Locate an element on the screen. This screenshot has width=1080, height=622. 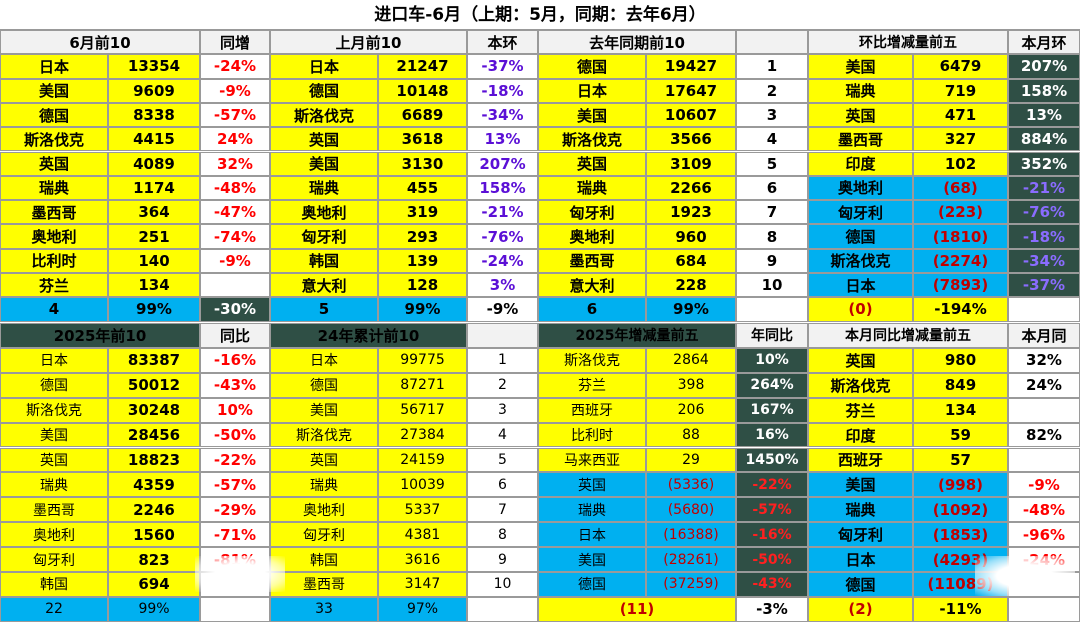
blur-overlay is located at coordinates (1025, 576).